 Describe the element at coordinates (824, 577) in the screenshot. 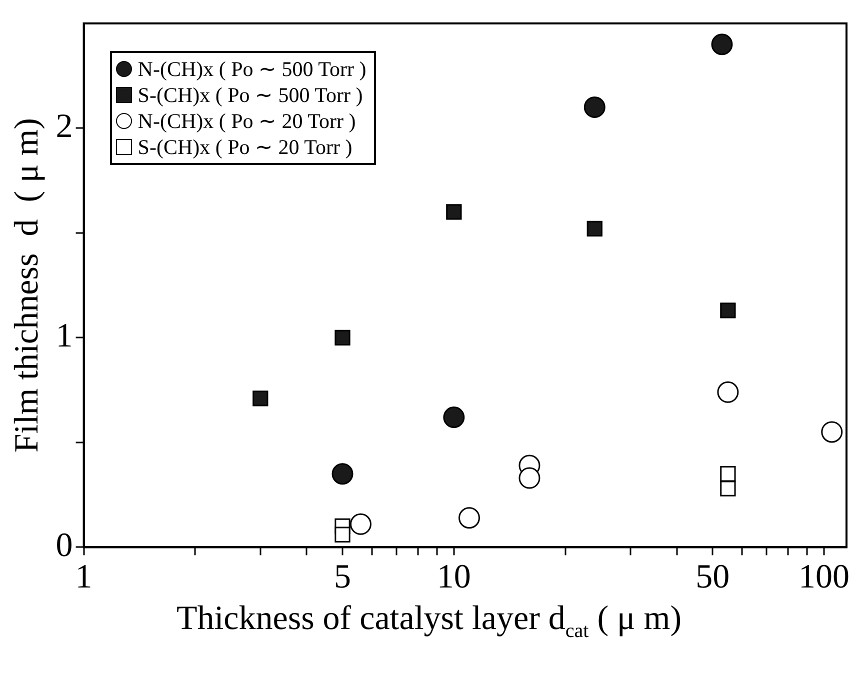

I see `x-tick-label: 100` at that location.